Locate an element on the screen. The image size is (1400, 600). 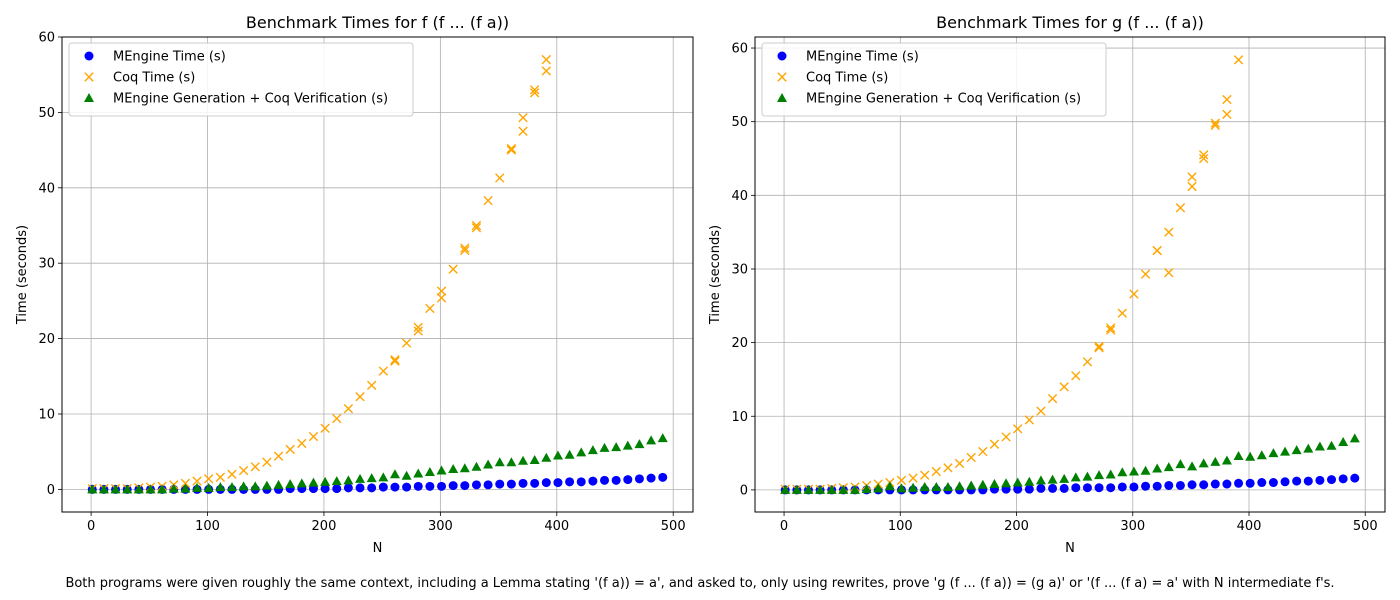
x-tick-label: 500 is located at coordinates (673, 526).